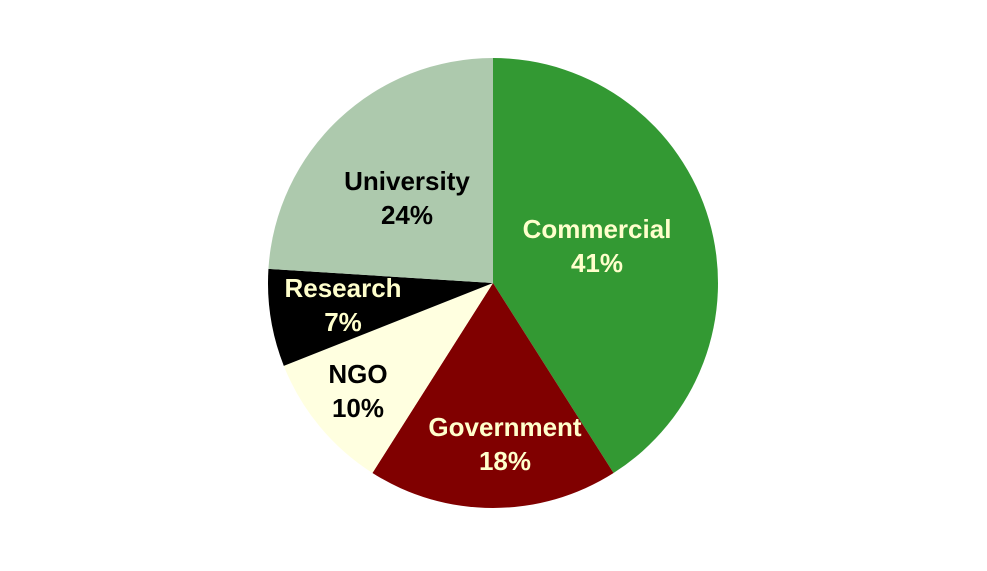  I want to click on slice-value-university: 24%, so click(407, 215).